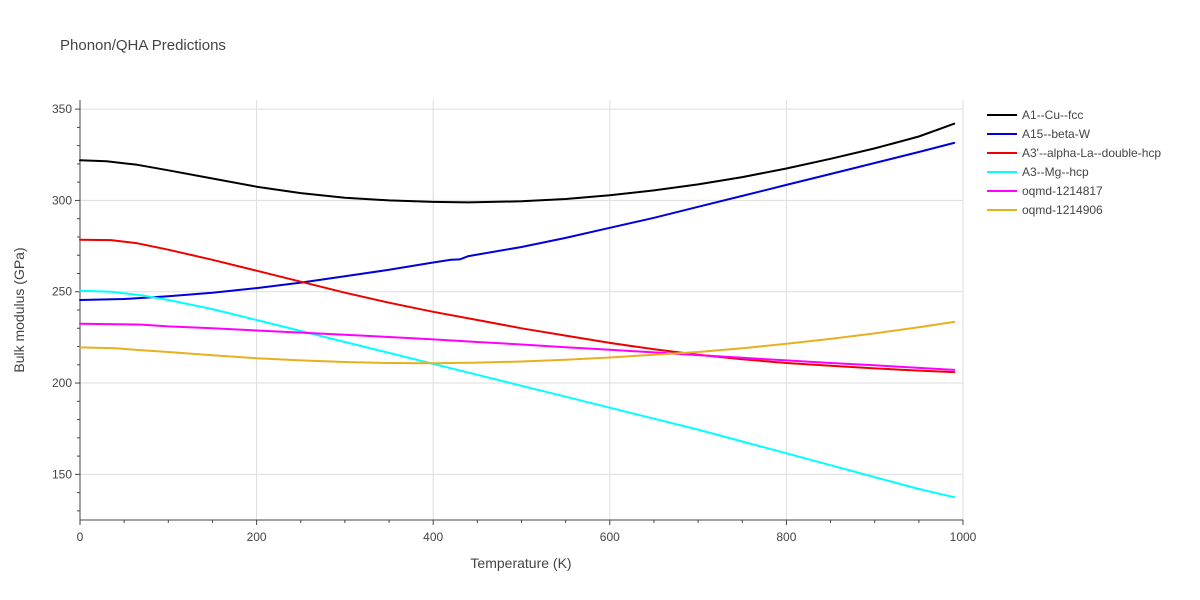 This screenshot has width=1200, height=600. What do you see at coordinates (19, 309) in the screenshot?
I see `y-axis-title: Bulk modulus (GPa)` at bounding box center [19, 309].